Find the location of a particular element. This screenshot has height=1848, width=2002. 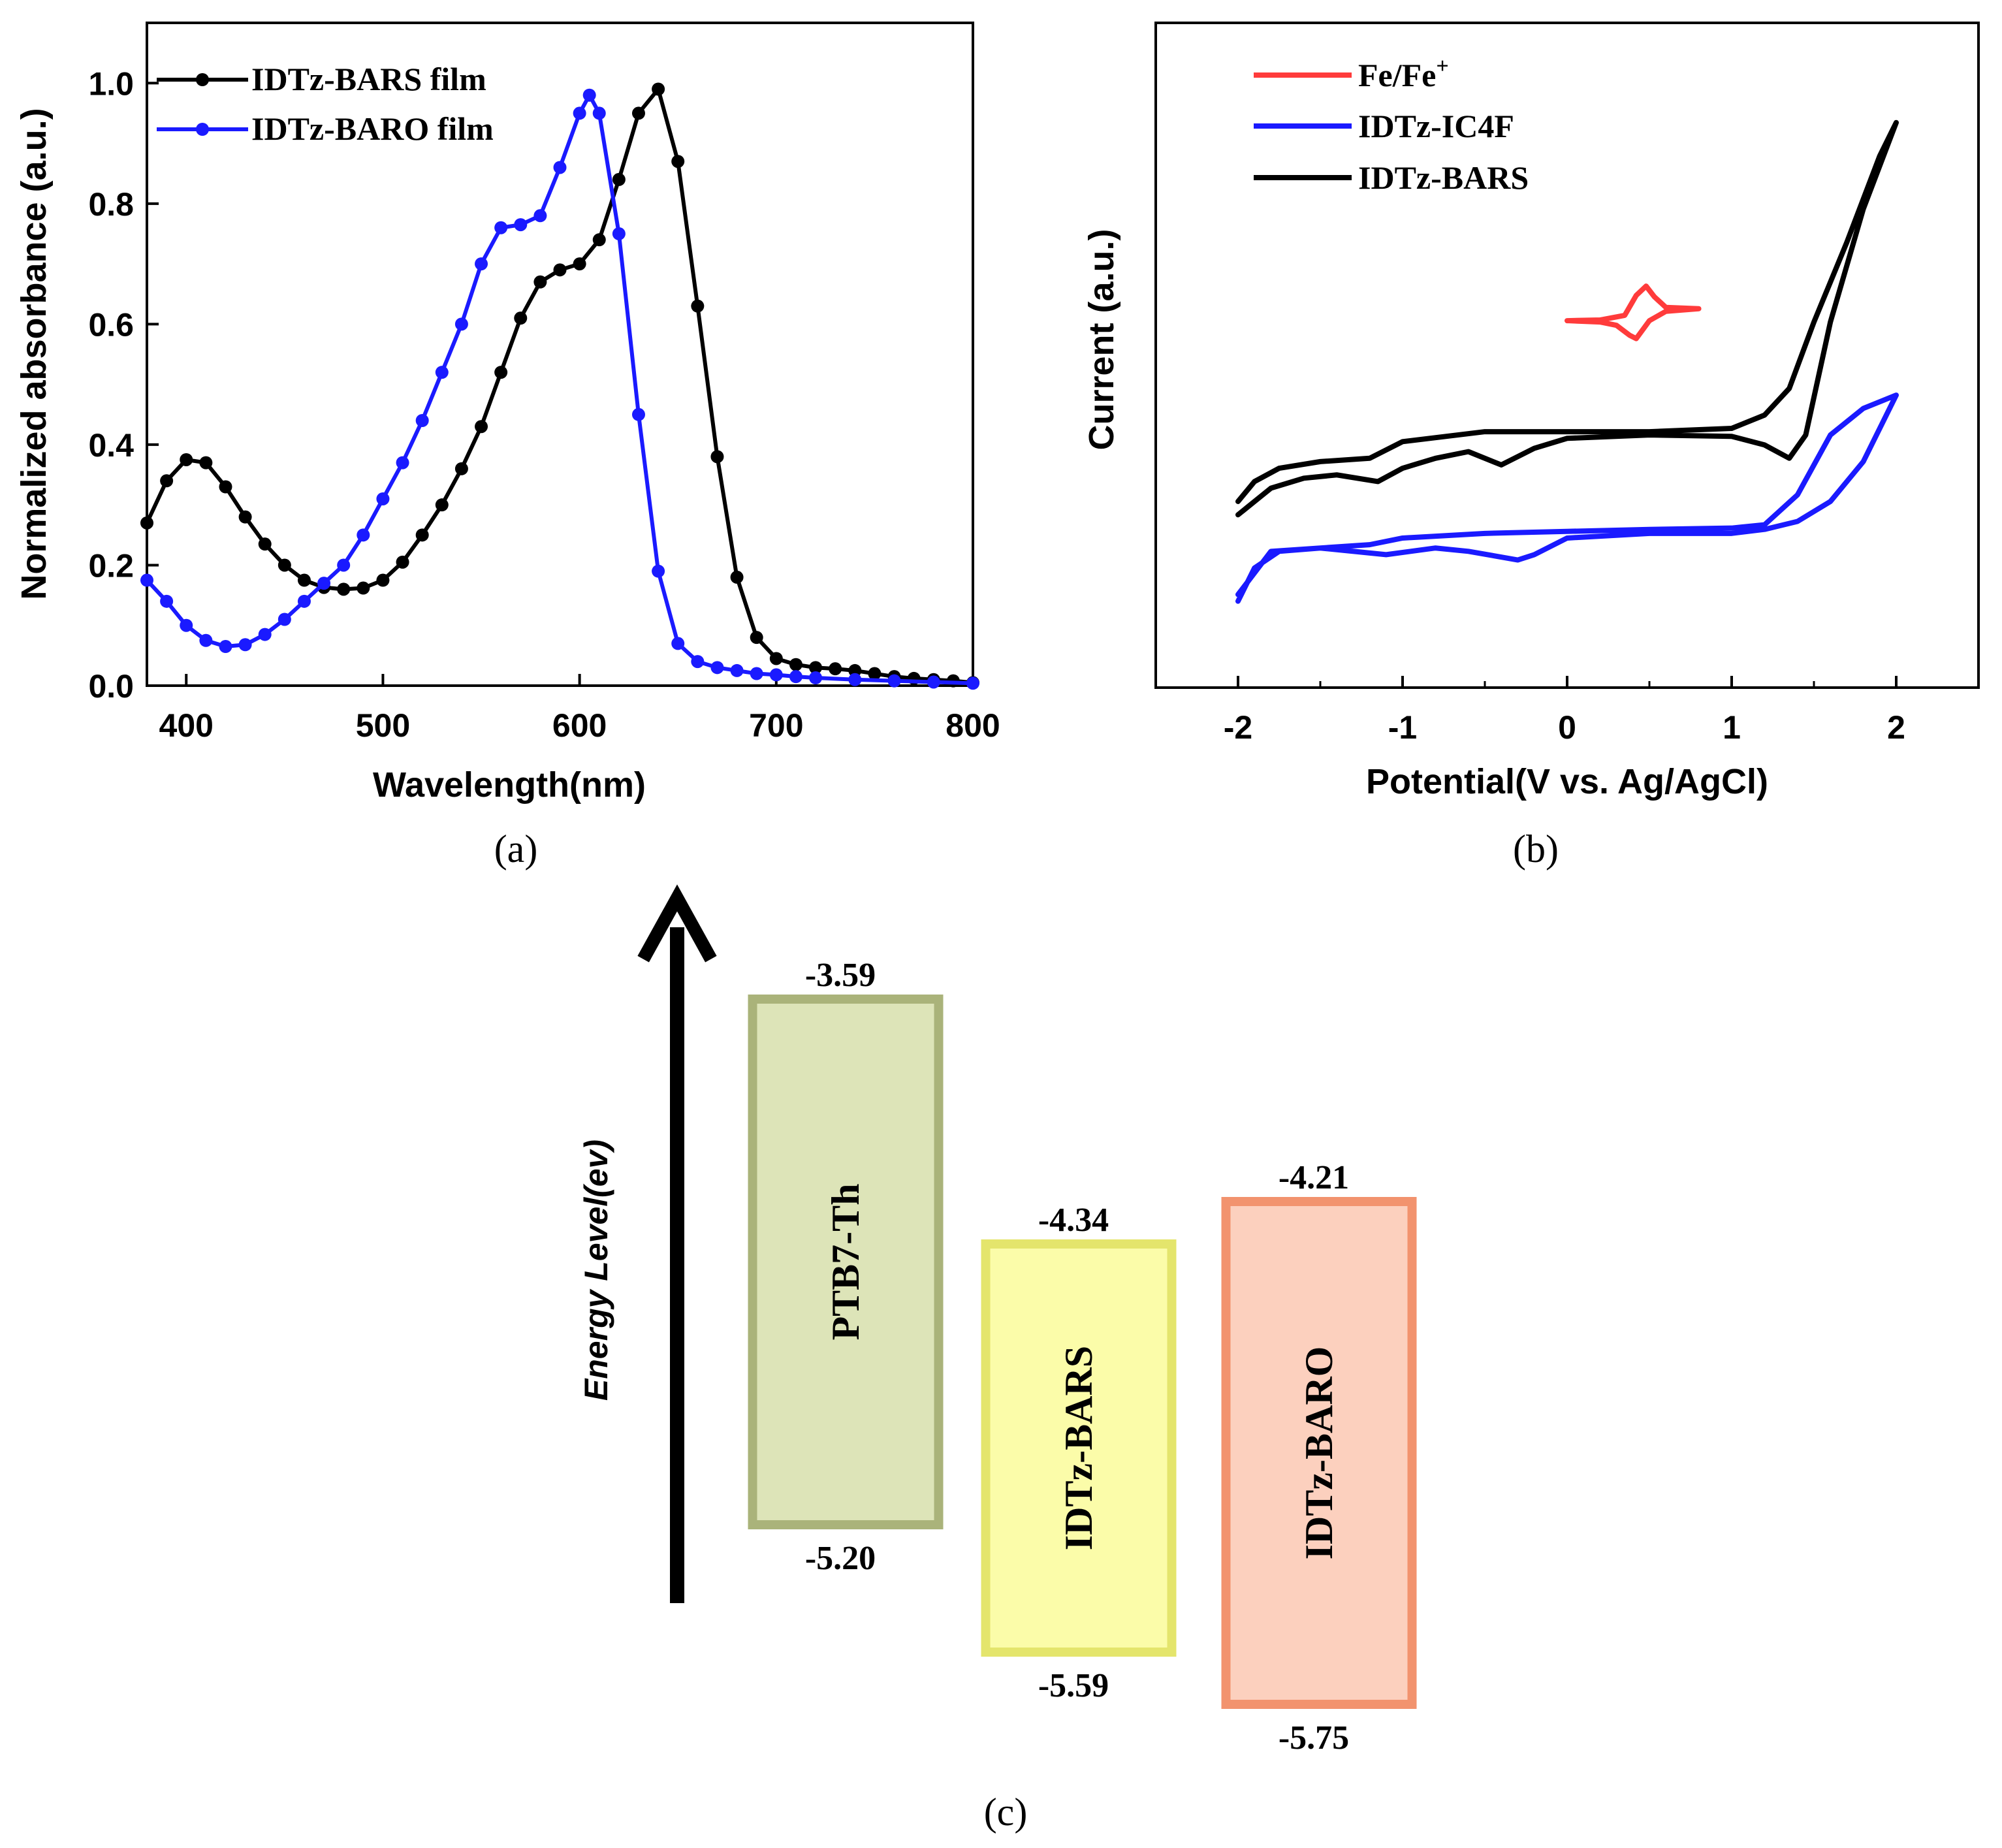

panel-a-legend: IDTz-BARS film IDTz-BARO film is located at coordinates (325, 104).